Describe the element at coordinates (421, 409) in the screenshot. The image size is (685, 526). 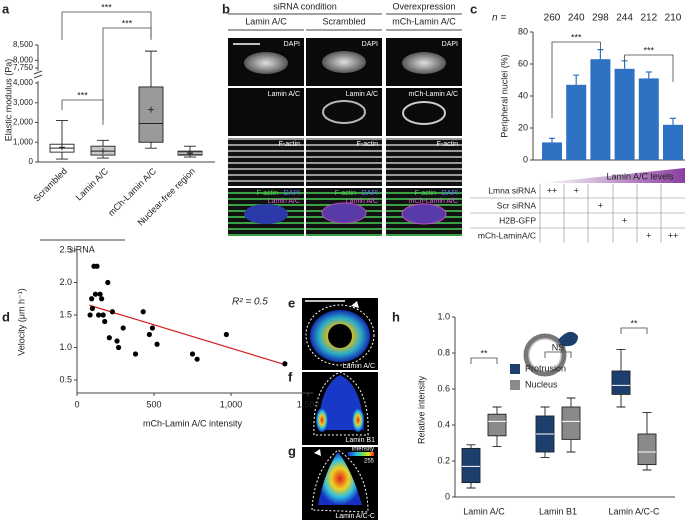
I see `y-axis-label: Relative intensity` at that location.